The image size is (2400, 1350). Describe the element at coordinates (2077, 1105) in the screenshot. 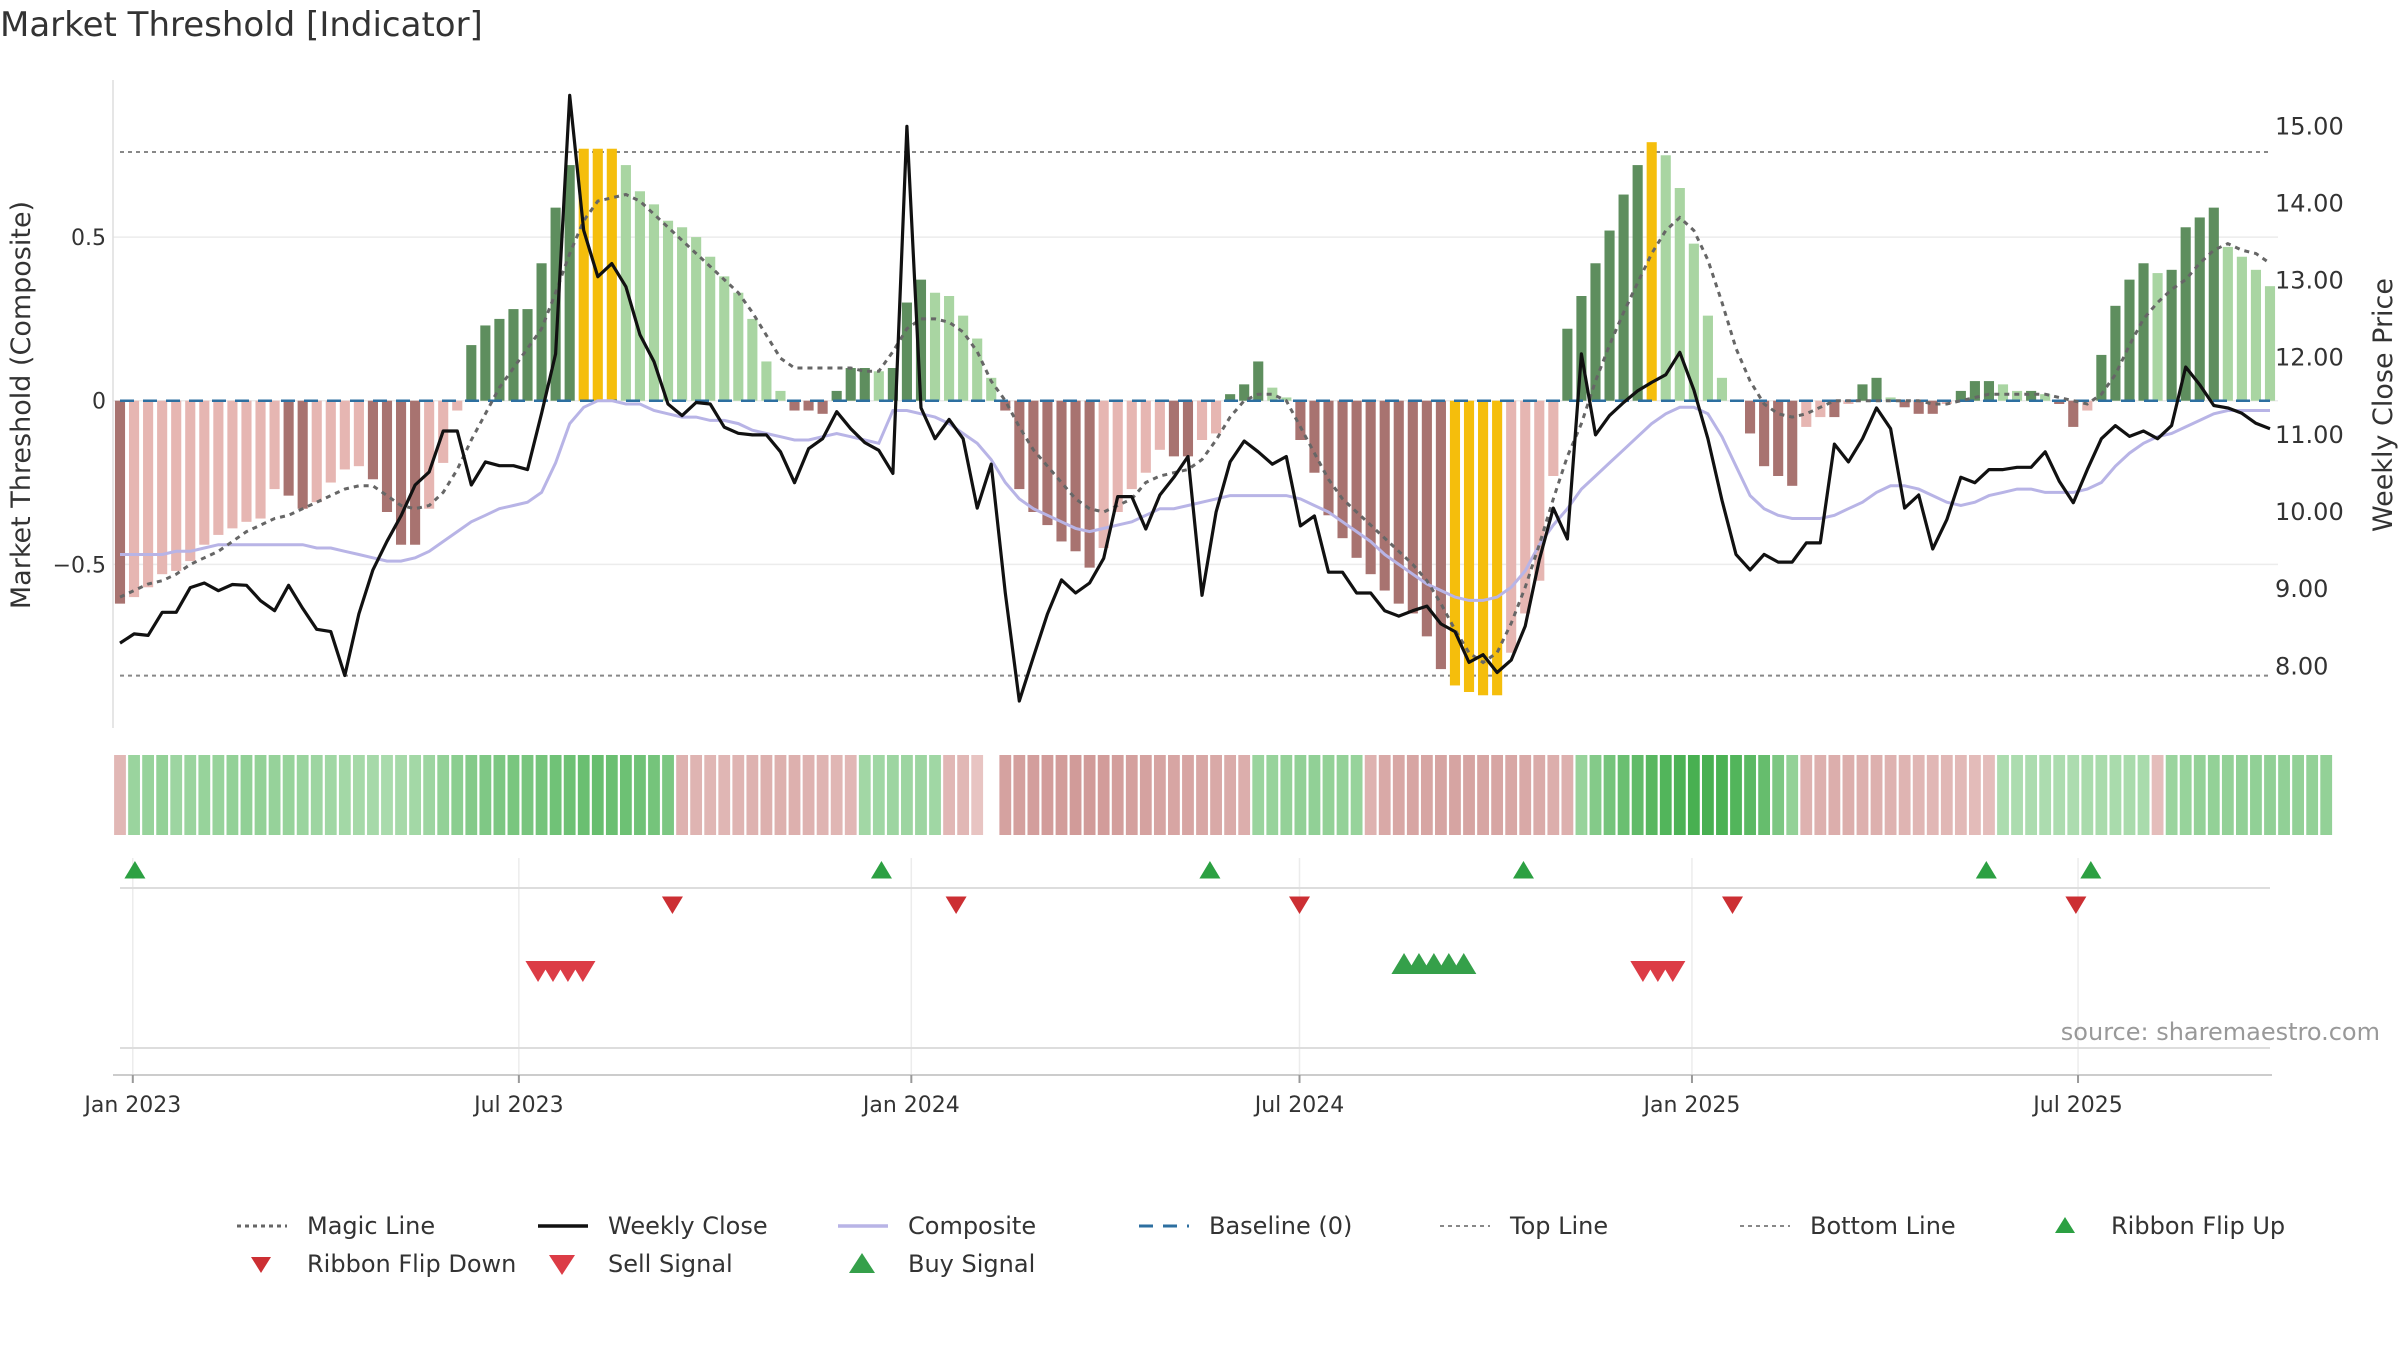

I see `x-tick-label: Jul 2025` at that location.